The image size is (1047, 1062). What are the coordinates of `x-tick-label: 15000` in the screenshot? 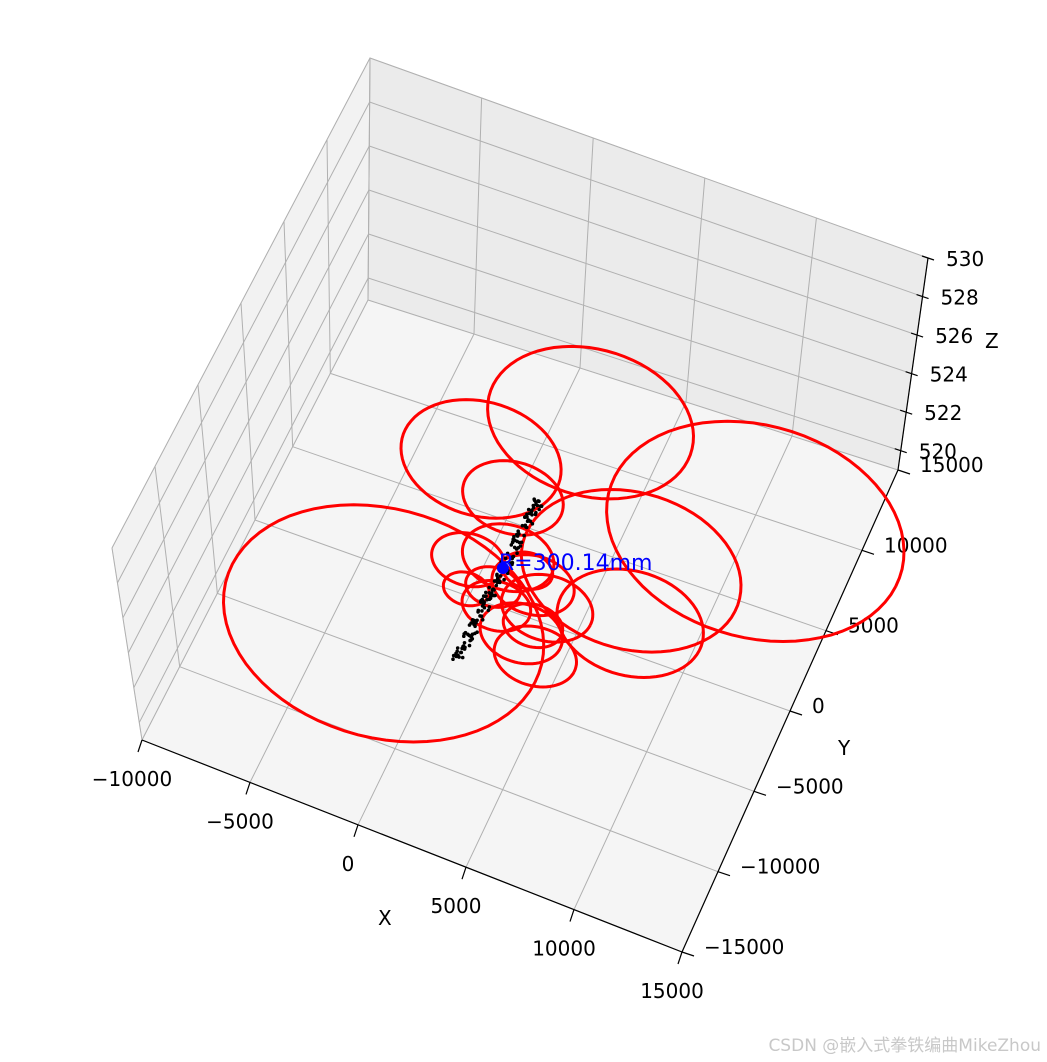 It's located at (672, 991).